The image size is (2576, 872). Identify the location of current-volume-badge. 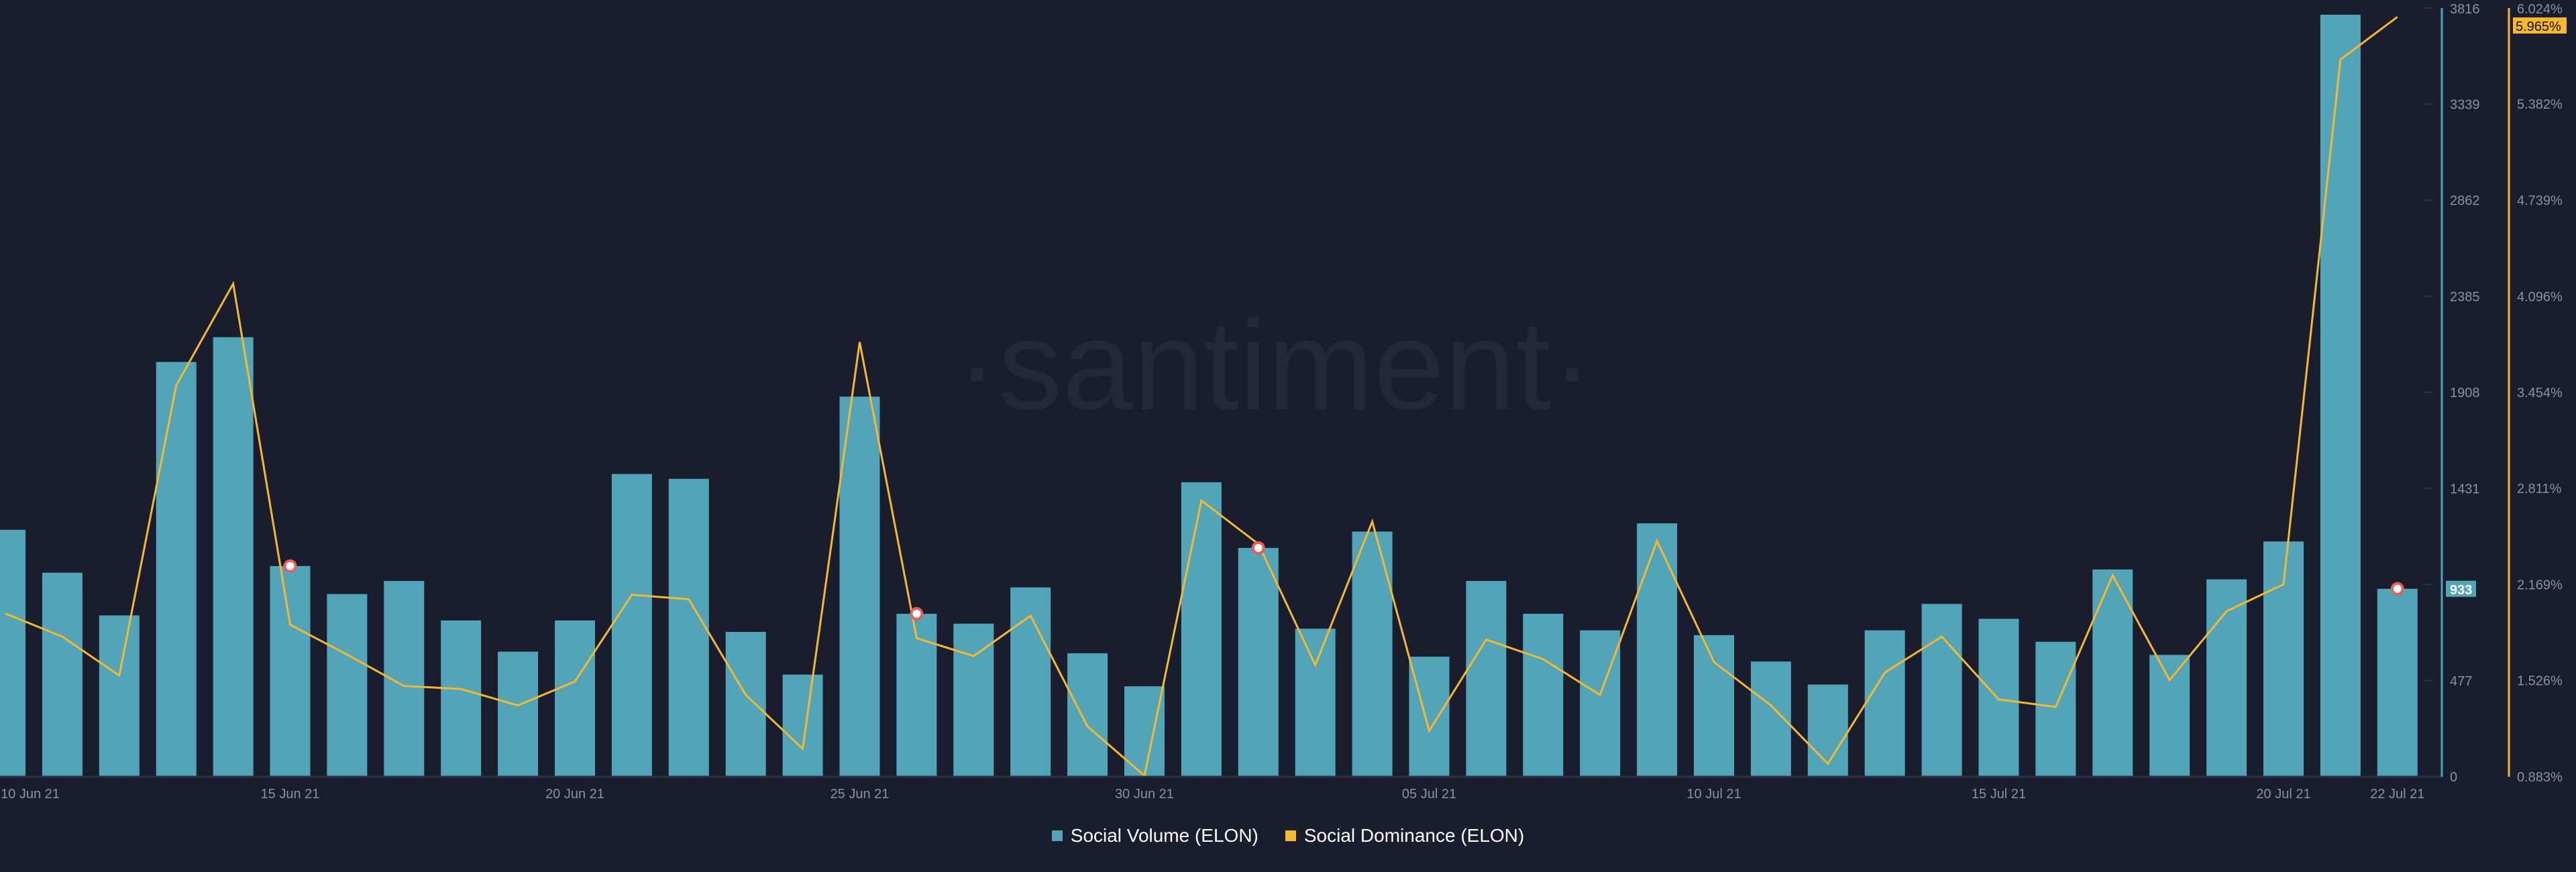
(2461, 588).